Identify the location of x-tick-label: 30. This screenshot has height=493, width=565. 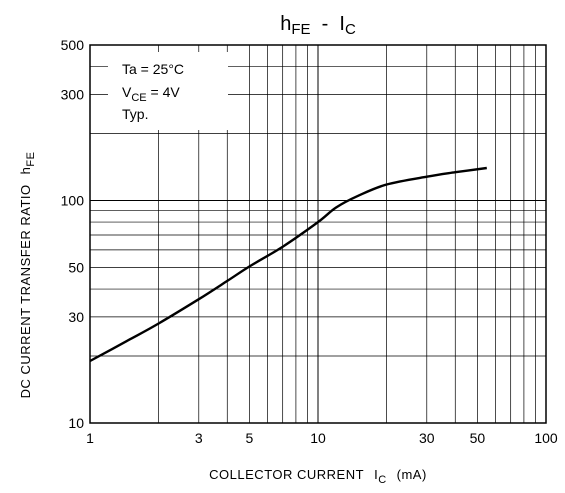
(427, 438).